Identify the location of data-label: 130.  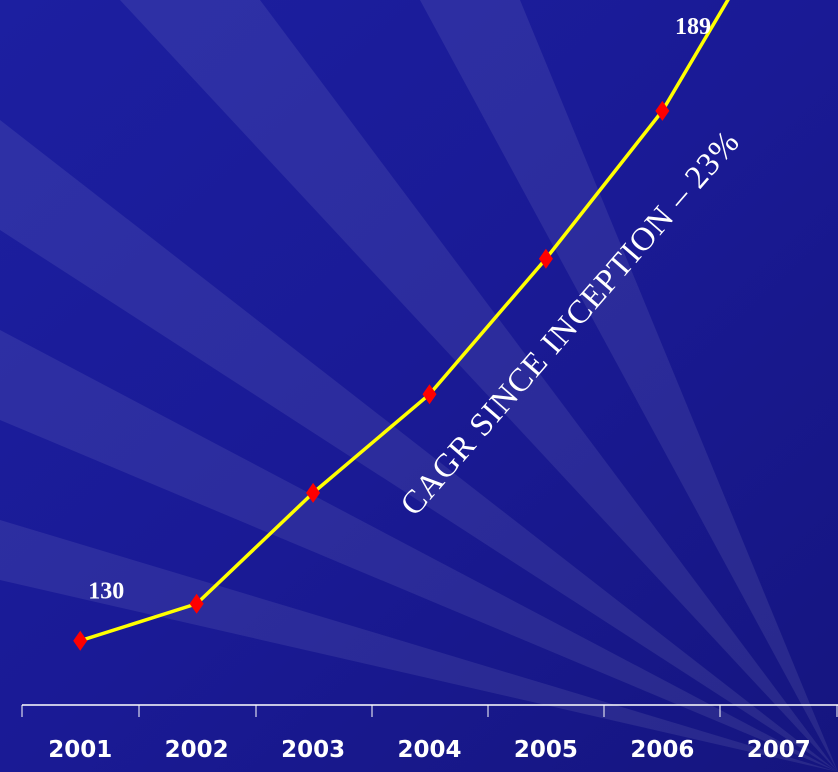
(106, 592).